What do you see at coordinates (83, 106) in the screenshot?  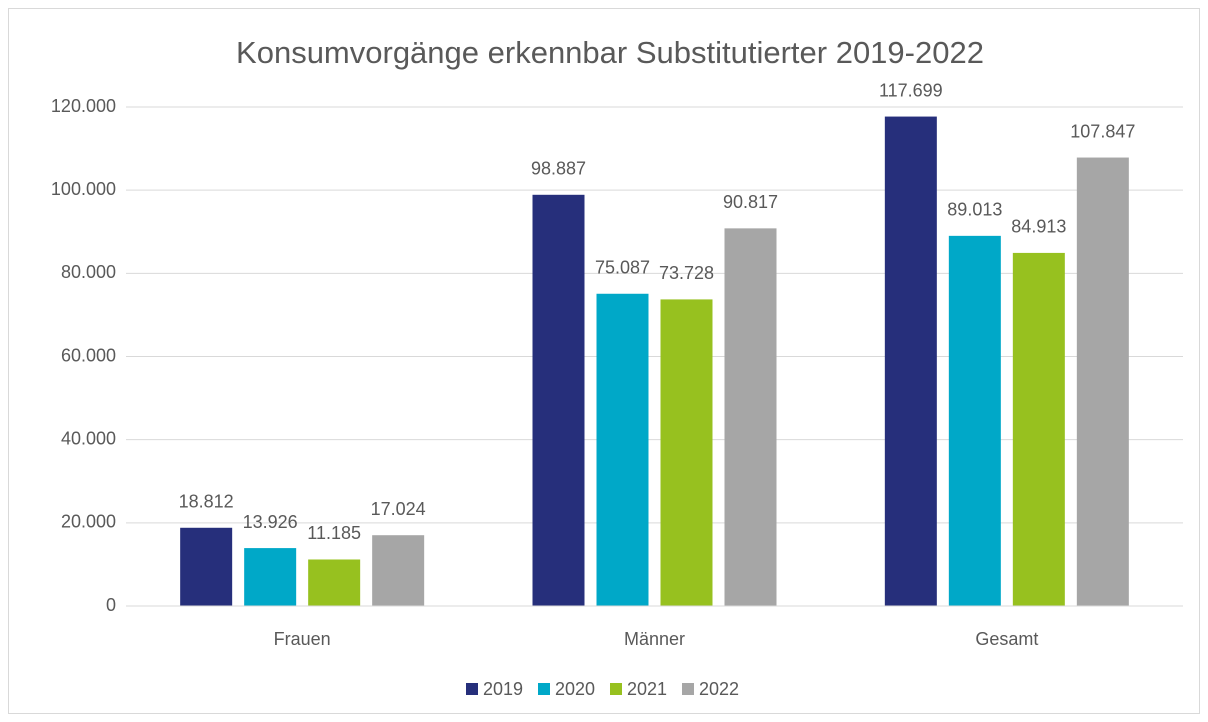 I see `y-tick-label: 120.000` at bounding box center [83, 106].